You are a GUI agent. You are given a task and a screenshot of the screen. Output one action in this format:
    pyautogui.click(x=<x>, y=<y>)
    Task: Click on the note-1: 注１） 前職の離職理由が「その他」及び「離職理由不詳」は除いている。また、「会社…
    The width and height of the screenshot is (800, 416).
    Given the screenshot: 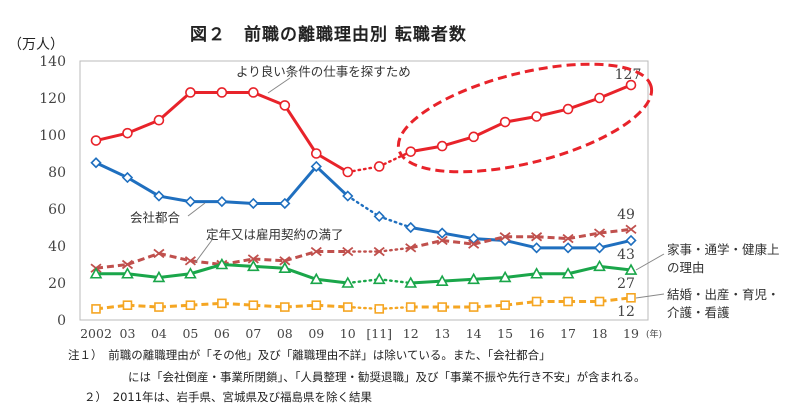 What is the action you would take?
    pyautogui.click(x=309, y=355)
    